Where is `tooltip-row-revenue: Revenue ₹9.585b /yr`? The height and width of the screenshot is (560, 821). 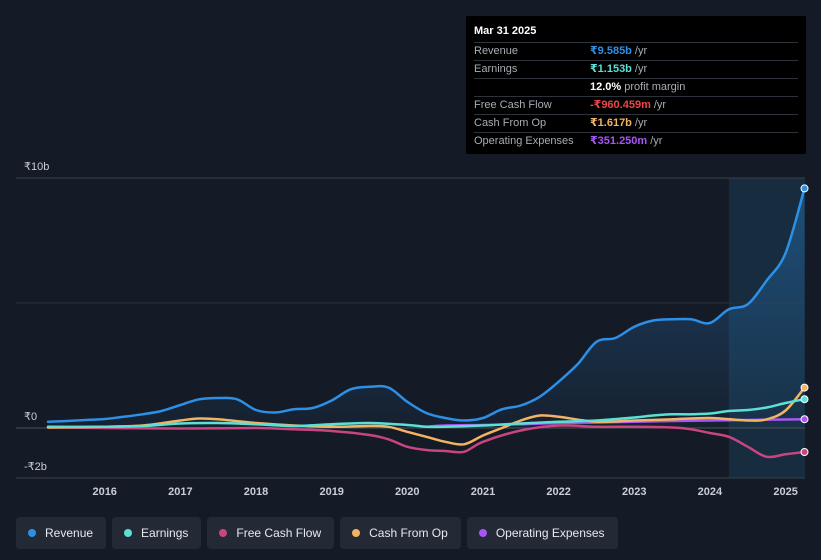
tooltip-row-revenue: Revenue ₹9.585b /yr is located at coordinates (636, 52).